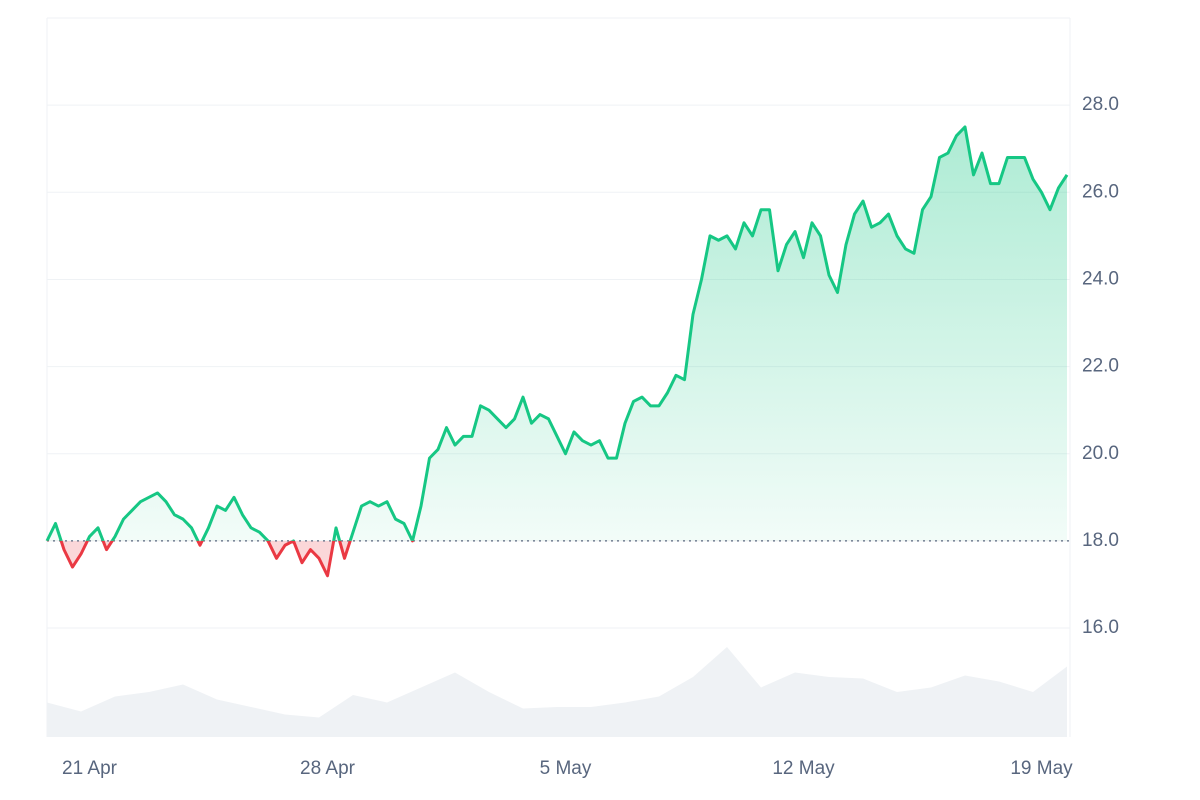  I want to click on y-tick-label: 26.0, so click(1100, 191).